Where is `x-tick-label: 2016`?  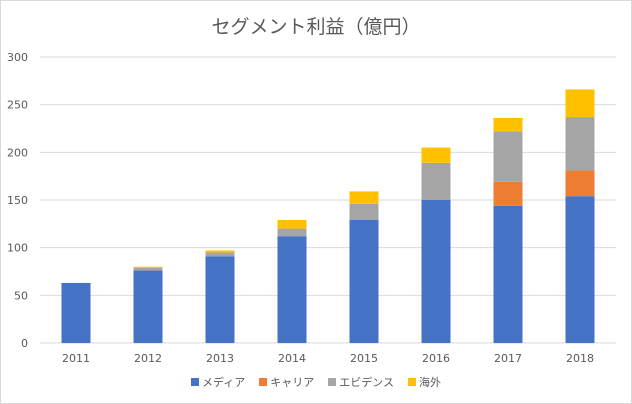
x-tick-label: 2016 is located at coordinates (436, 358).